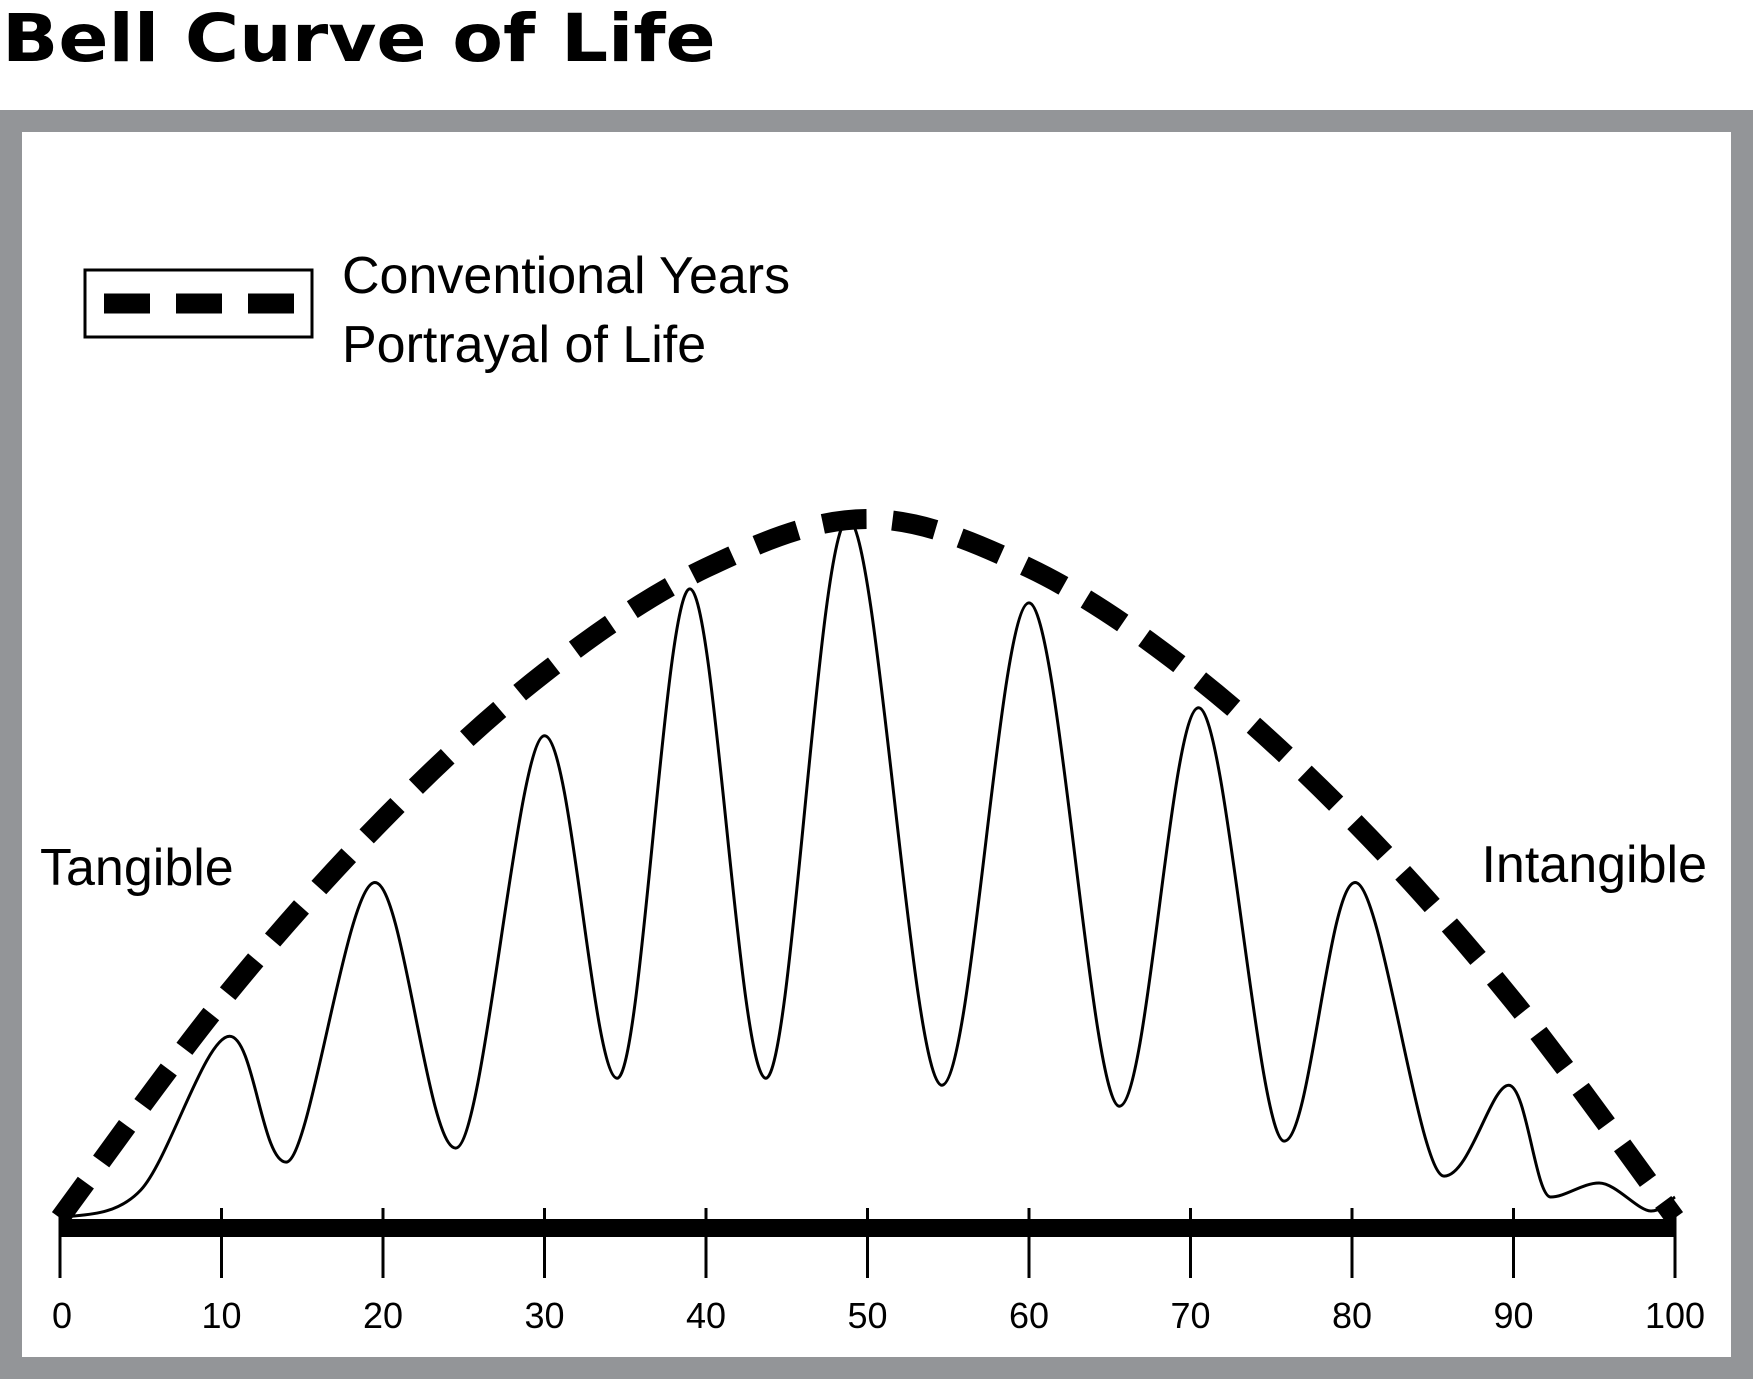 This screenshot has height=1379, width=1753. I want to click on x-tick-label-20: 20, so click(383, 1315).